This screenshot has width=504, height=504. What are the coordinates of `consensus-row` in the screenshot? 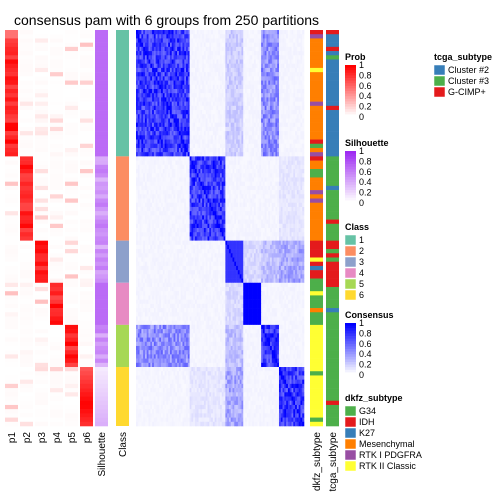 It's located at (220, 205).